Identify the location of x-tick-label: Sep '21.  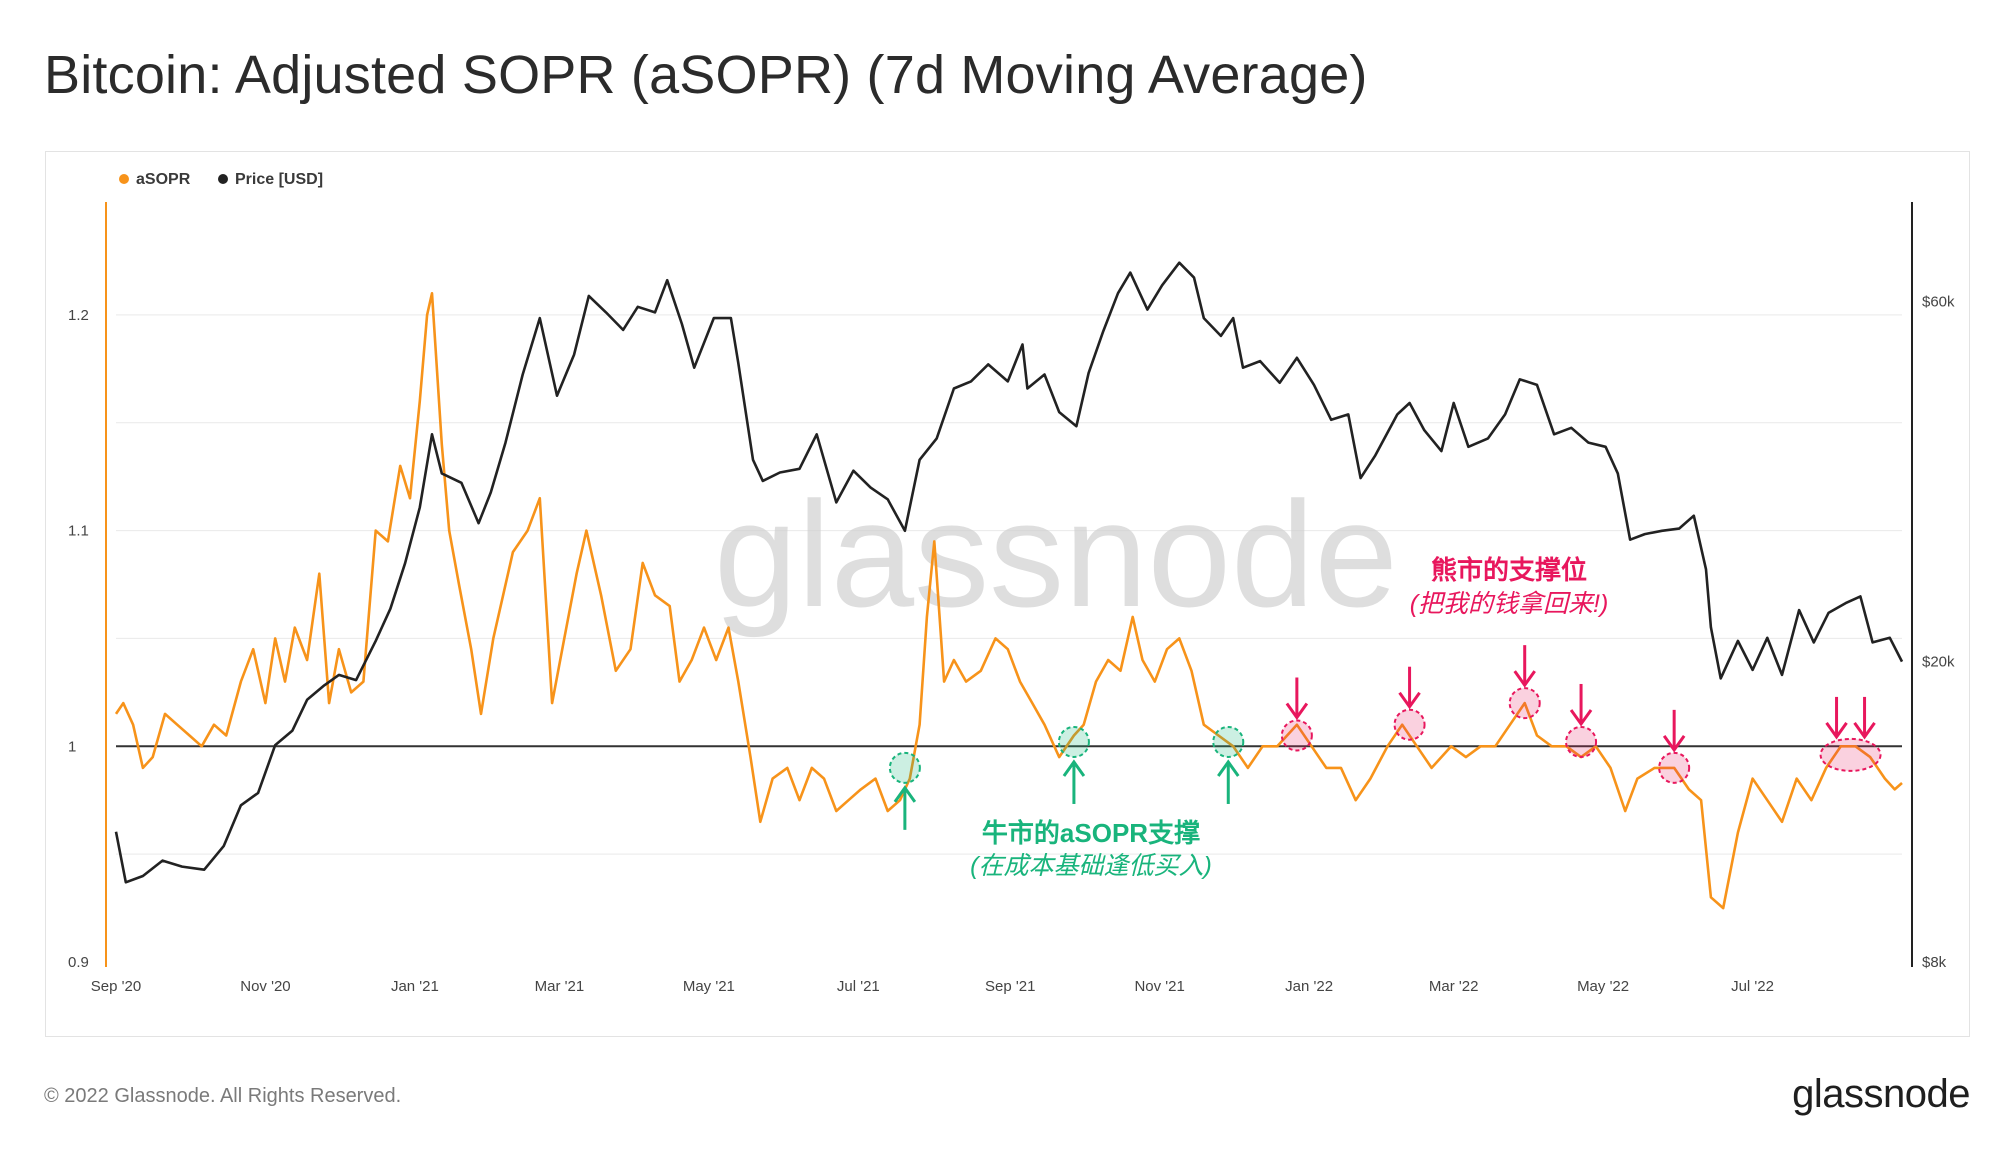
(1010, 986).